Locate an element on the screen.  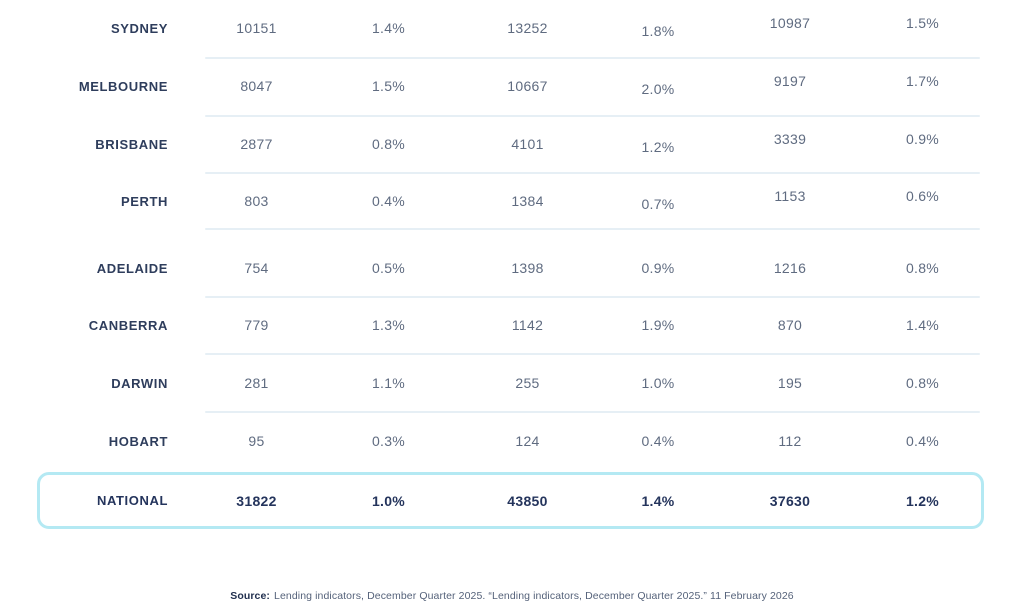
value-cell: 1153 is located at coordinates (790, 196).